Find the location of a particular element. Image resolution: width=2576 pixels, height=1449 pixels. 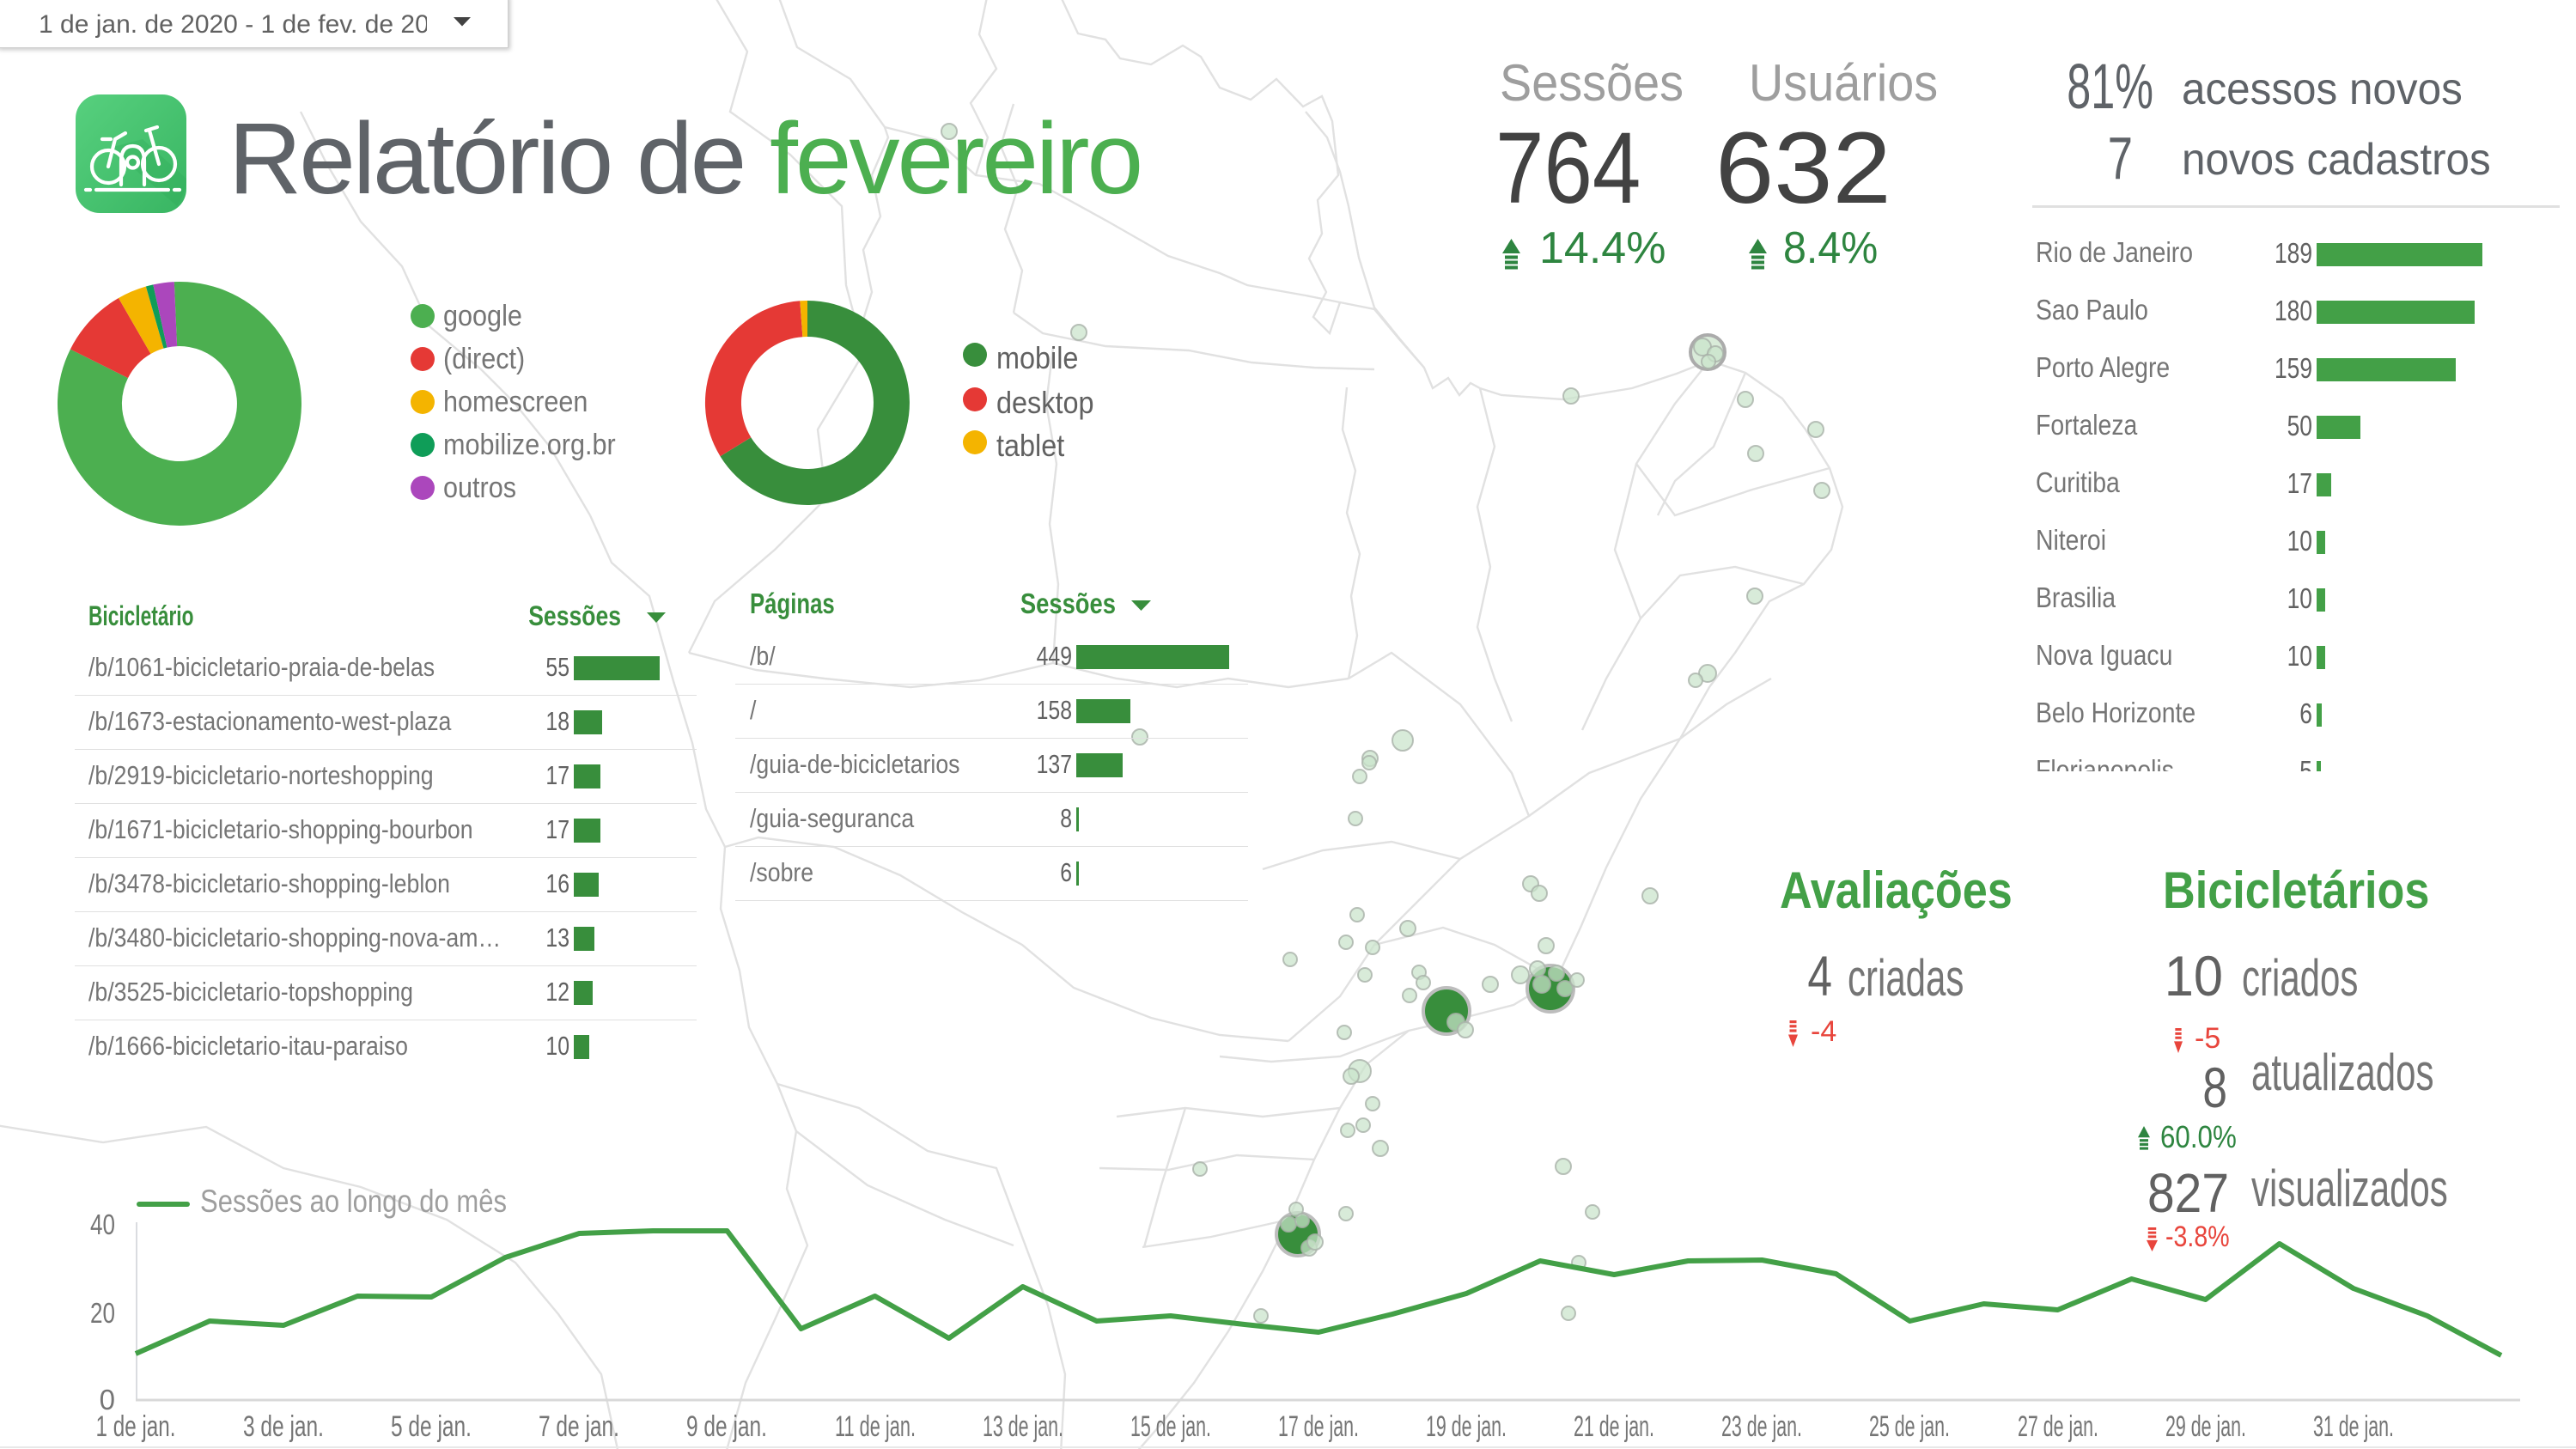

svg-text: 25 de jan. is located at coordinates (1909, 1426).